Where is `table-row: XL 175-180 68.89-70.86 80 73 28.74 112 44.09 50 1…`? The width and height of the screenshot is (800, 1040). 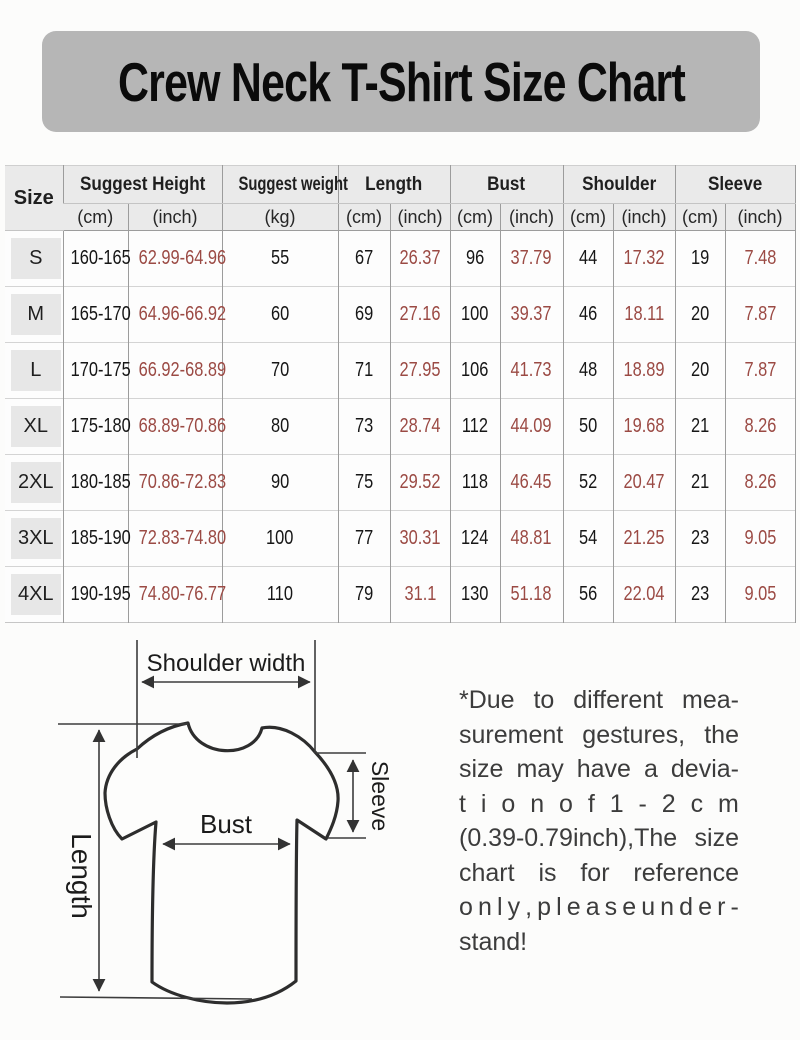
table-row: XL 175-180 68.89-70.86 80 73 28.74 112 44.09 50 1… is located at coordinates (400, 426).